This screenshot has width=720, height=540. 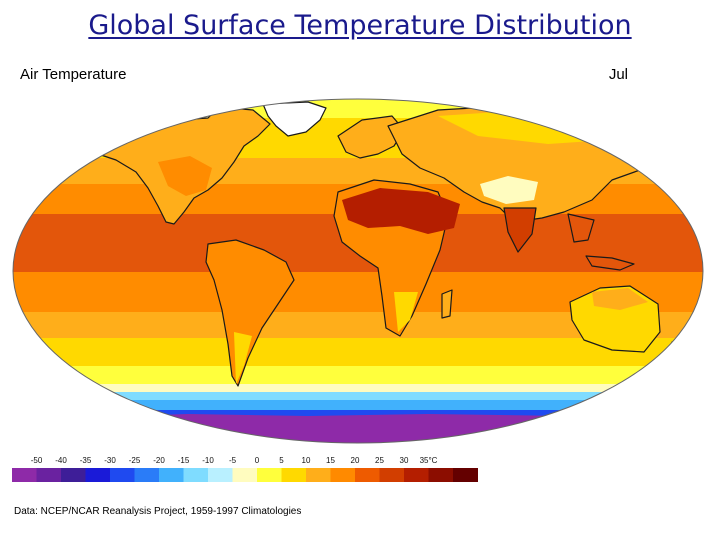 What do you see at coordinates (358, 428) in the screenshot?
I see `antarctic-coast` at bounding box center [358, 428].